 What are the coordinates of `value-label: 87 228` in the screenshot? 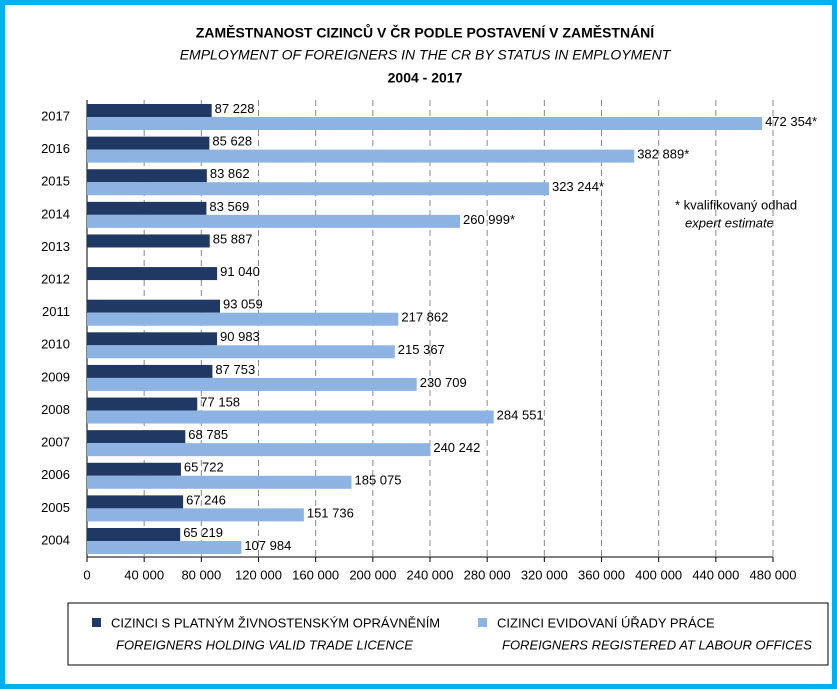 It's located at (235, 108).